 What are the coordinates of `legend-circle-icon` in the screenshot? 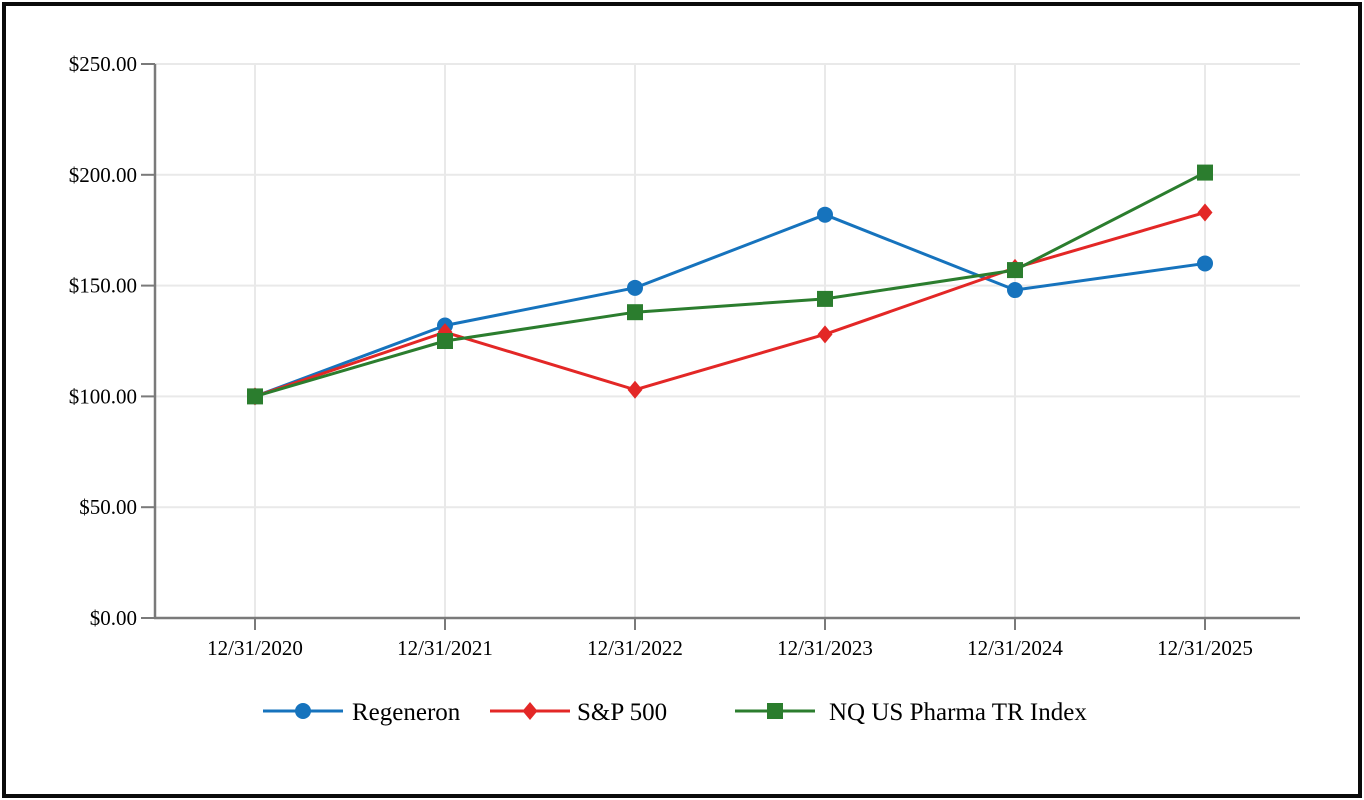 It's located at (303, 711).